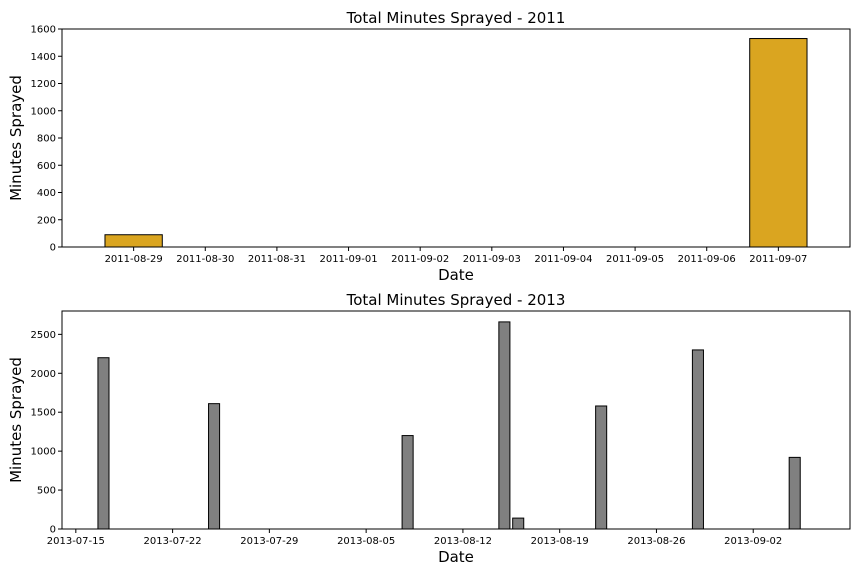 Image resolution: width=864 pixels, height=576 pixels. What do you see at coordinates (277, 259) in the screenshot?
I see `x-tick-label: 2011-08-31` at bounding box center [277, 259].